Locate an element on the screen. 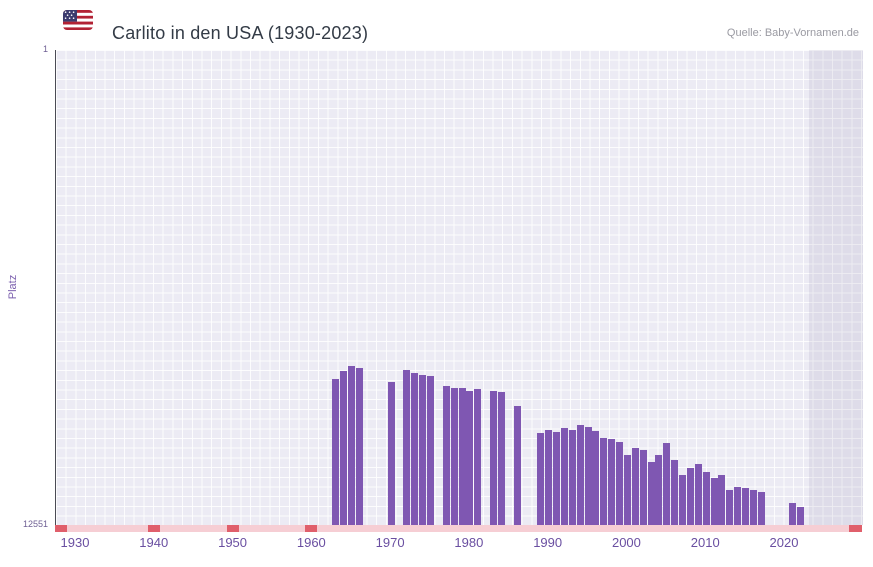  x-tick-label: 1990 is located at coordinates (548, 542).